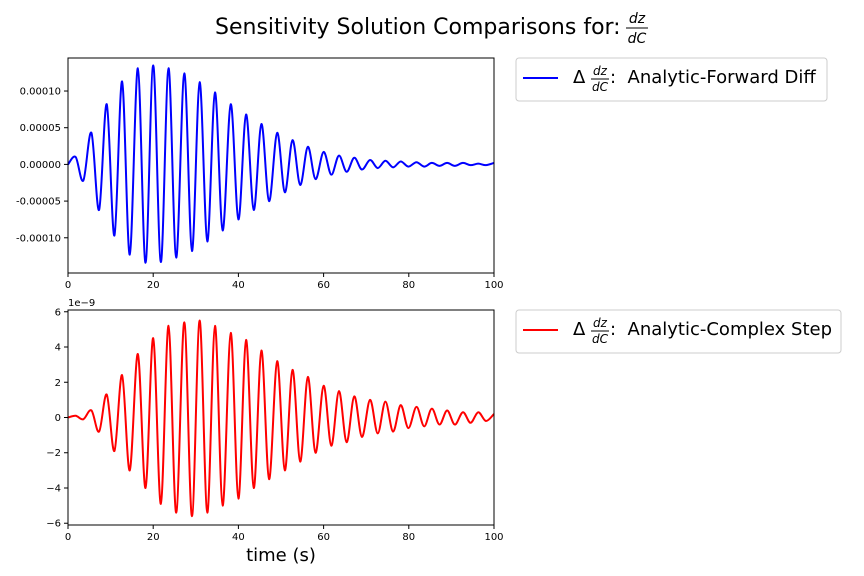 This screenshot has width=864, height=576. Describe the element at coordinates (600, 339) in the screenshot. I see `bottom-legend-frac-den: dC` at that location.